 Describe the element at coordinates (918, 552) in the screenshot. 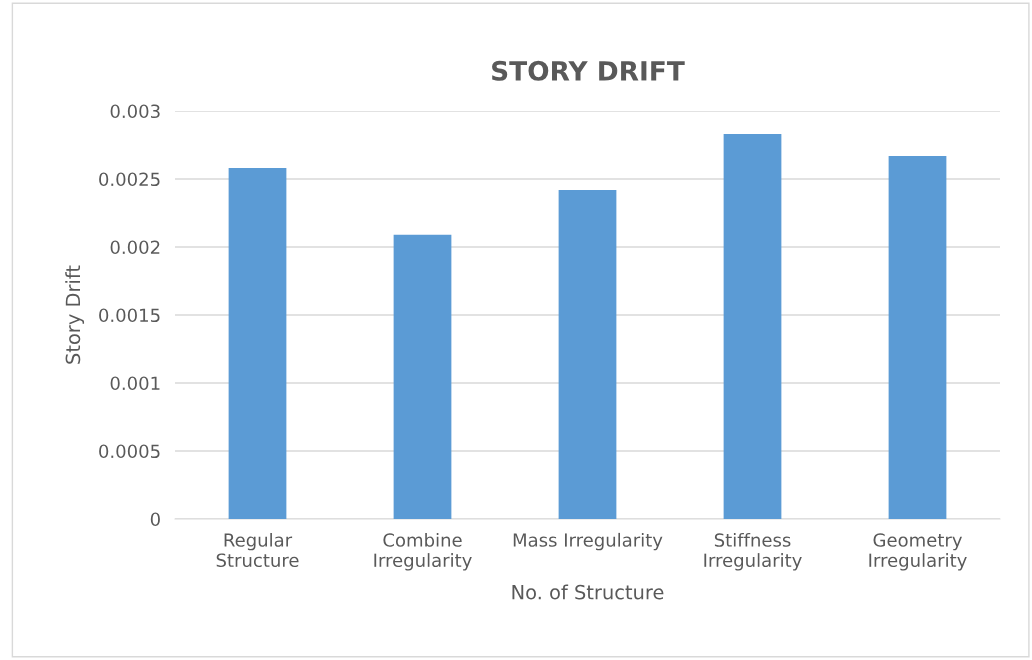

I see `x-tick-label: Geometry Irregularity` at that location.